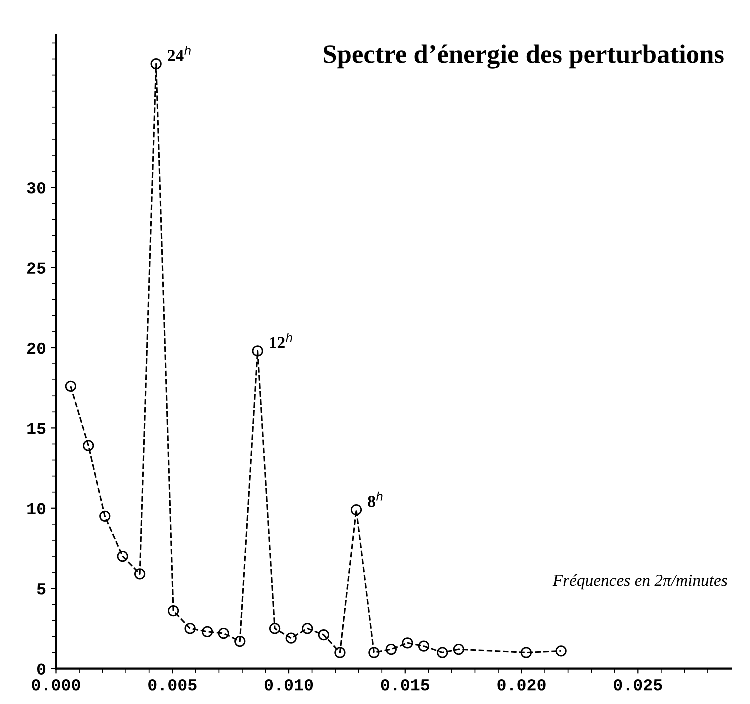 This screenshot has height=704, width=750. Describe the element at coordinates (41, 589) in the screenshot. I see `y-tick-label: 5` at that location.